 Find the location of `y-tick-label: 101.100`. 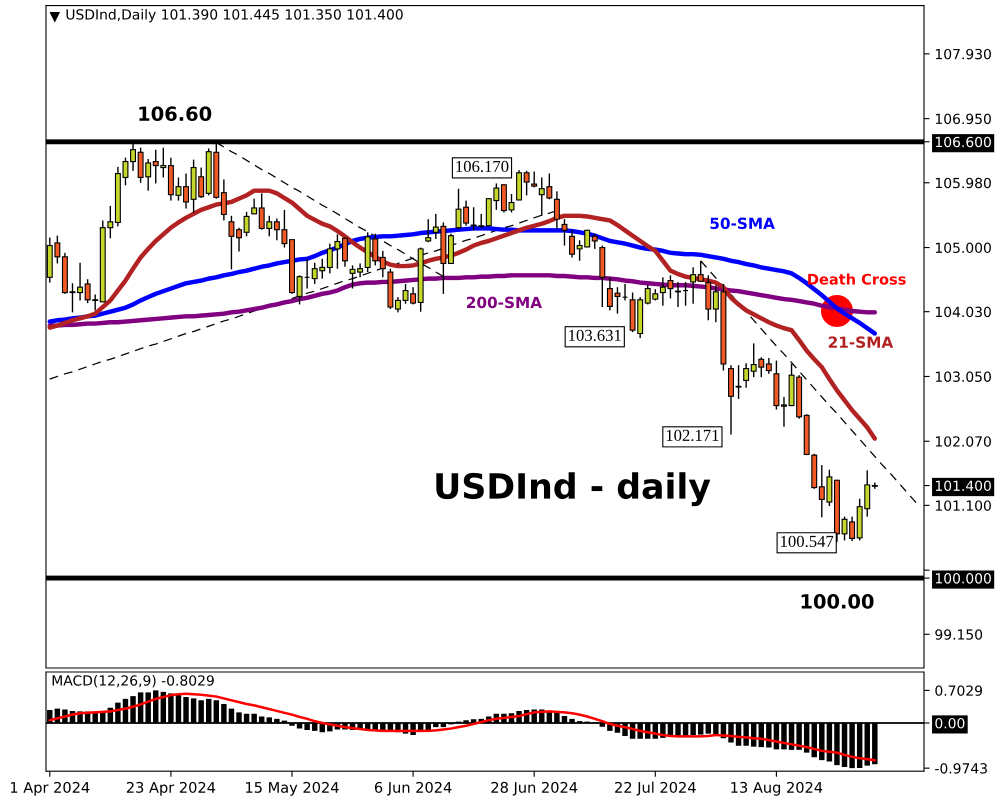

y-tick-label: 101.100 is located at coordinates (963, 505).